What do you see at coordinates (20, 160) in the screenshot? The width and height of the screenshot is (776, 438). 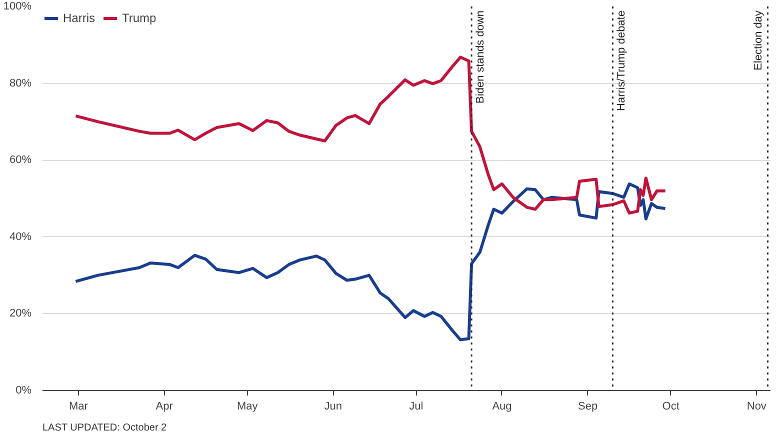 I see `y-tick-label: 60%` at bounding box center [20, 160].